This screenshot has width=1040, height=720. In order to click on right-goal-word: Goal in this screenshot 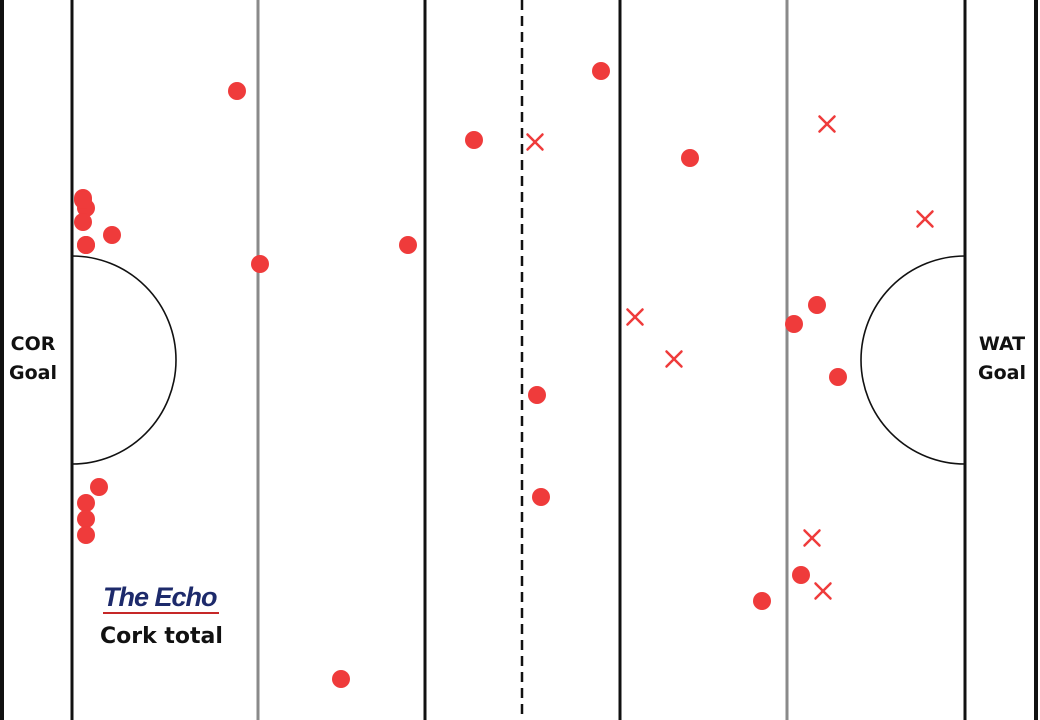, I will do `click(1002, 373)`.